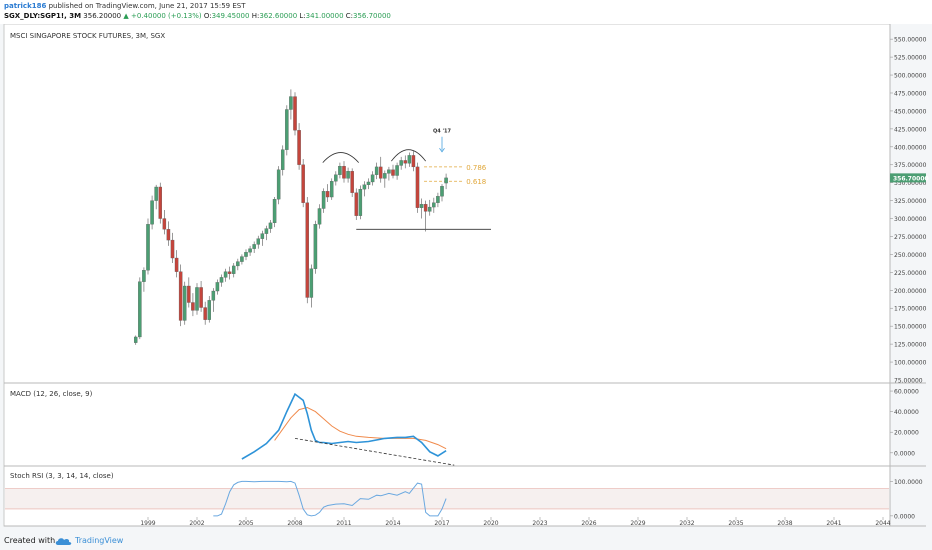 This screenshot has height=550, width=932. I want to click on stochrsi-bands, so click(447, 498).